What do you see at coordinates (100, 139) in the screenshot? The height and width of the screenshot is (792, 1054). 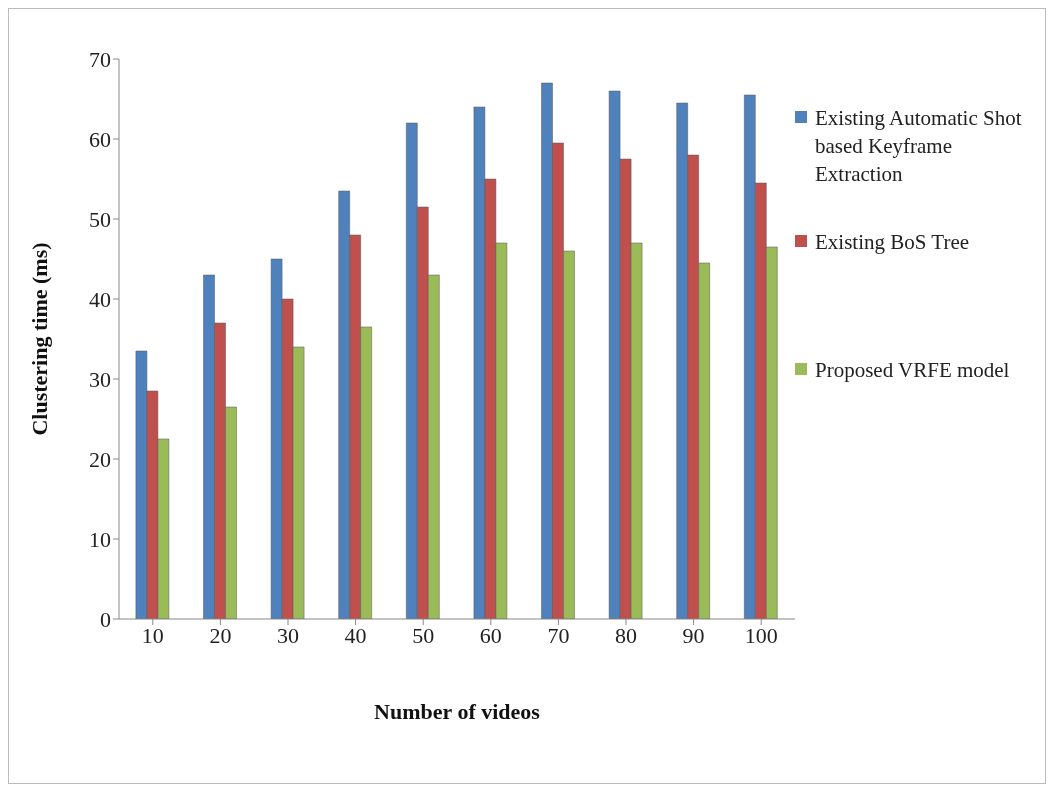 I see `y-tick-label: 60` at bounding box center [100, 139].